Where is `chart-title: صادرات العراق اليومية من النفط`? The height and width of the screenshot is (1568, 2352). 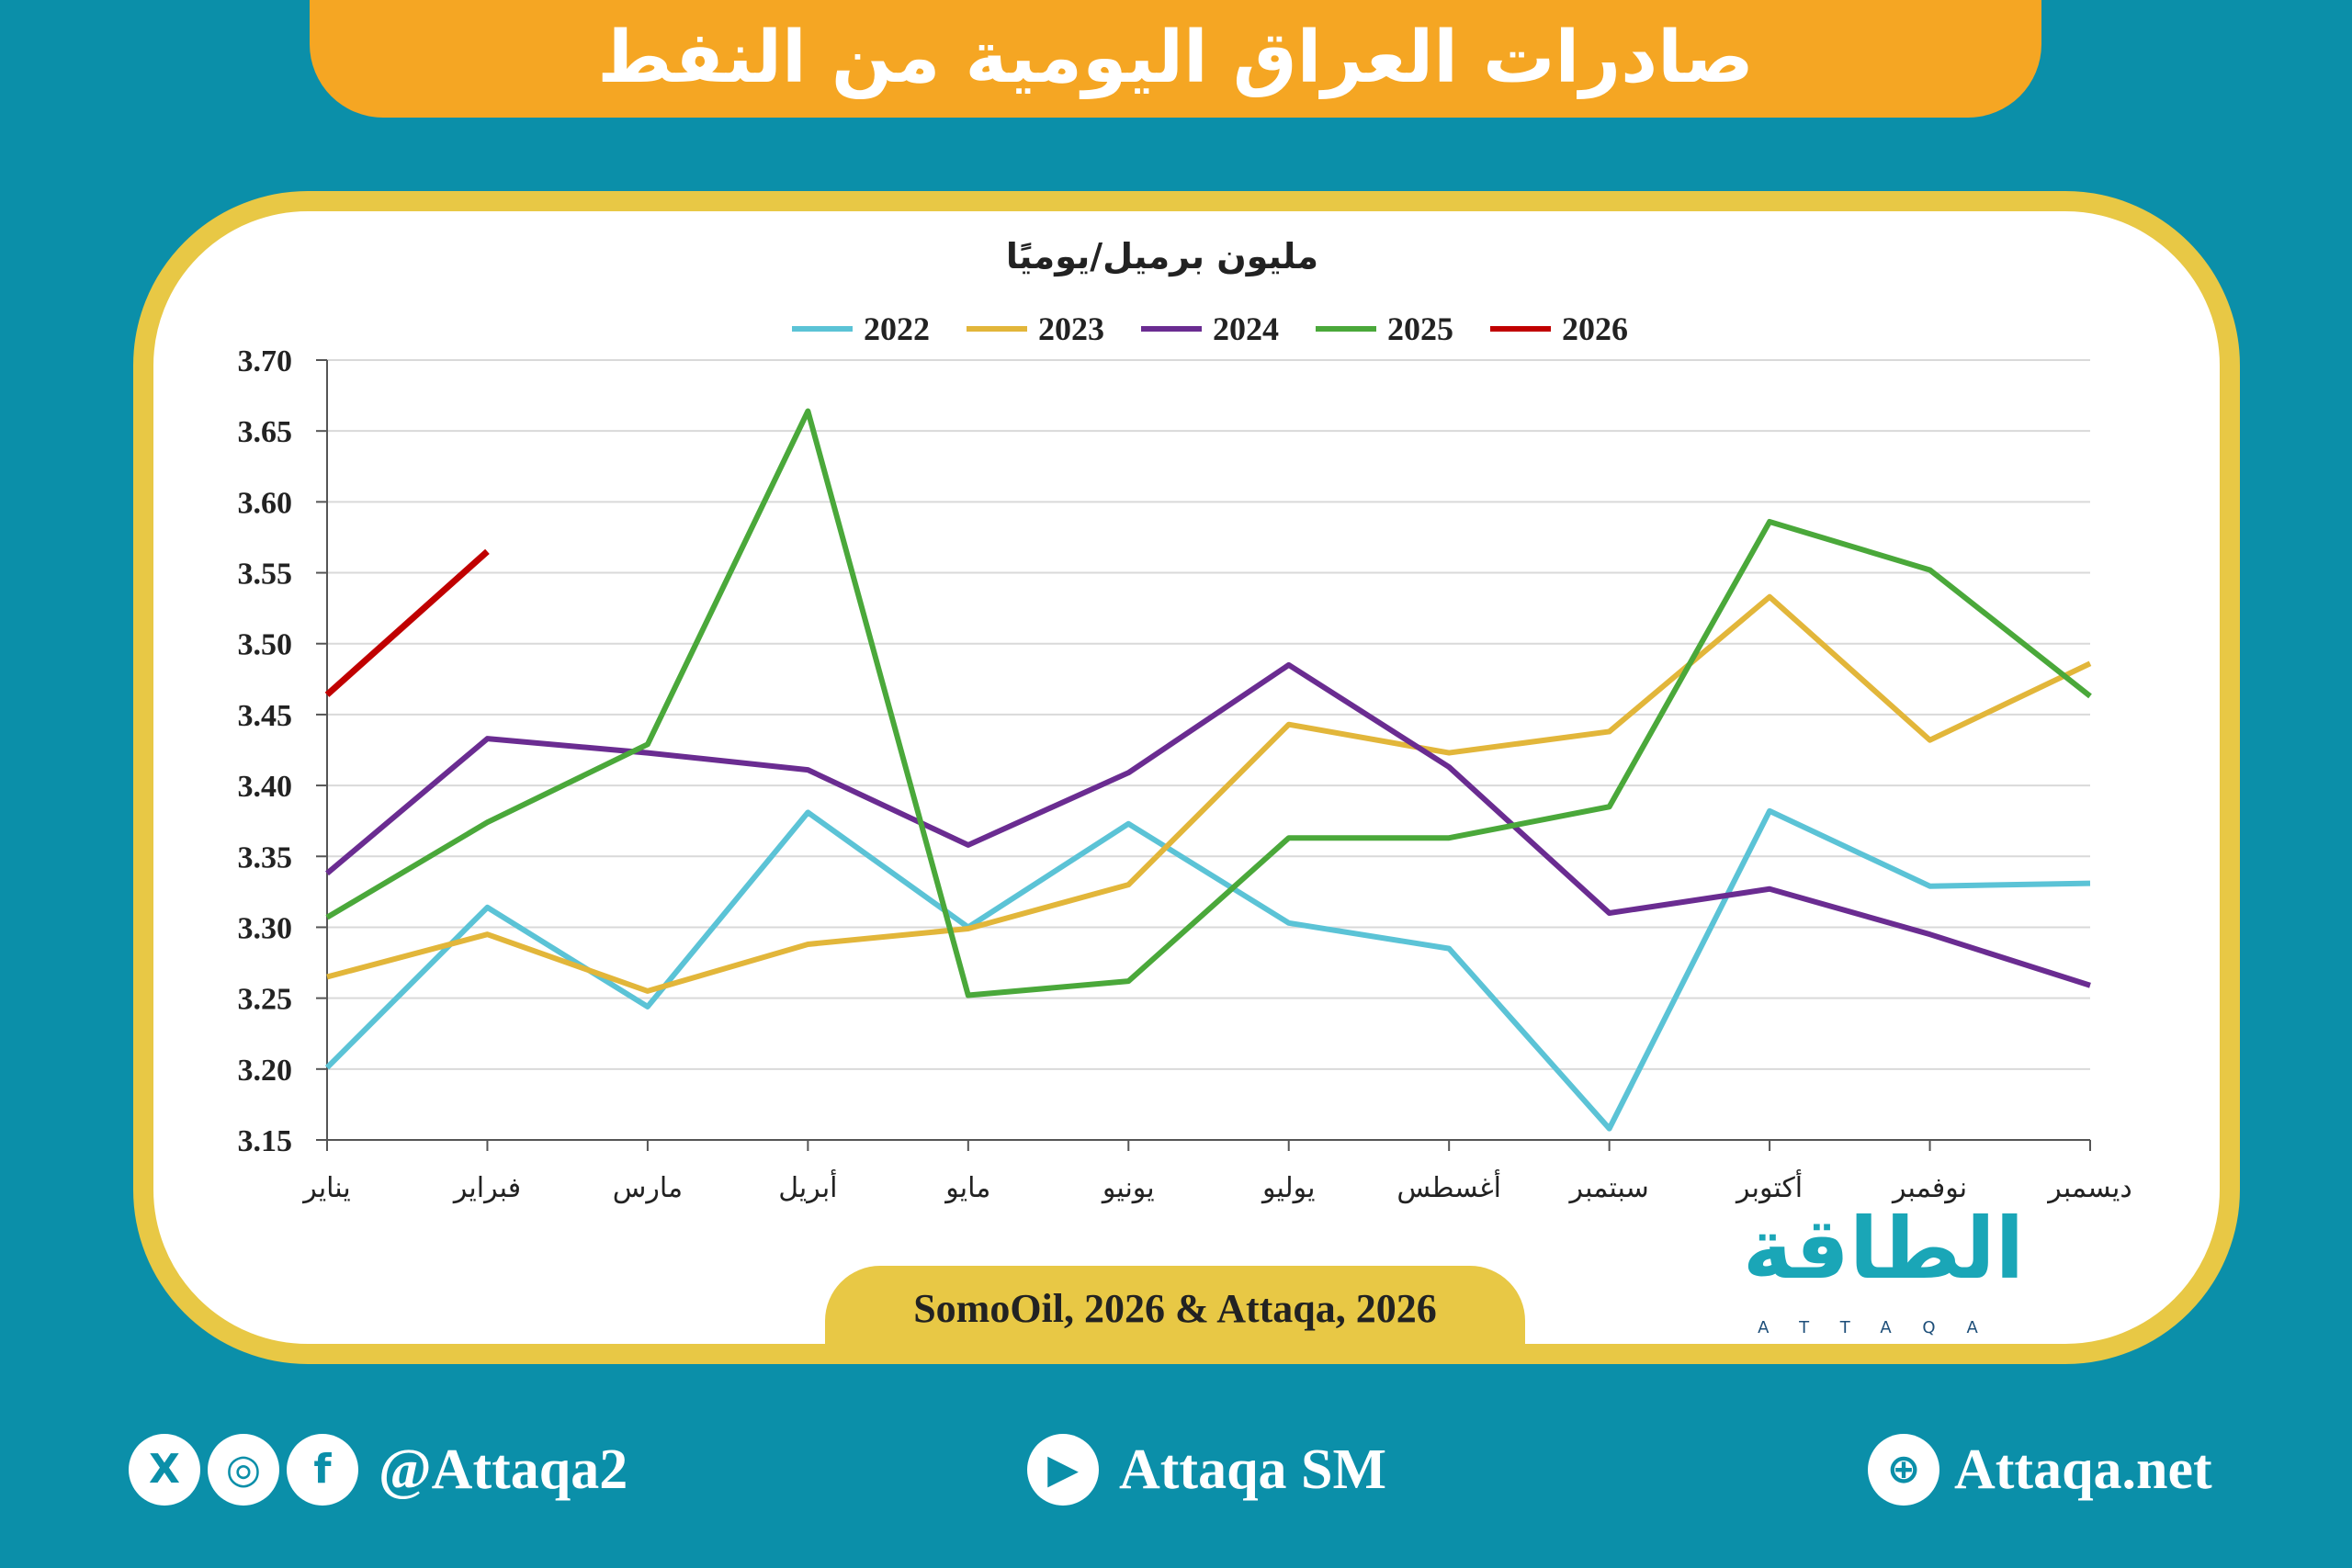 chart-title: صادرات العراق اليومية من النفط is located at coordinates (1175, 58).